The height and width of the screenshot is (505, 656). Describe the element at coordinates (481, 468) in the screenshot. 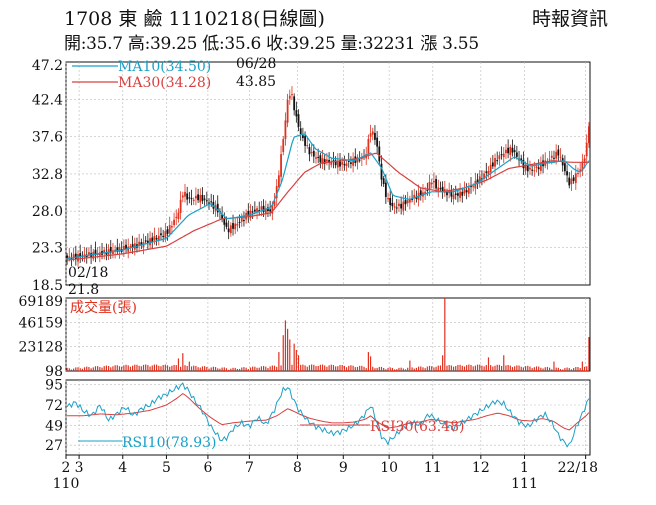

I see `x-tick-label: 12` at that location.